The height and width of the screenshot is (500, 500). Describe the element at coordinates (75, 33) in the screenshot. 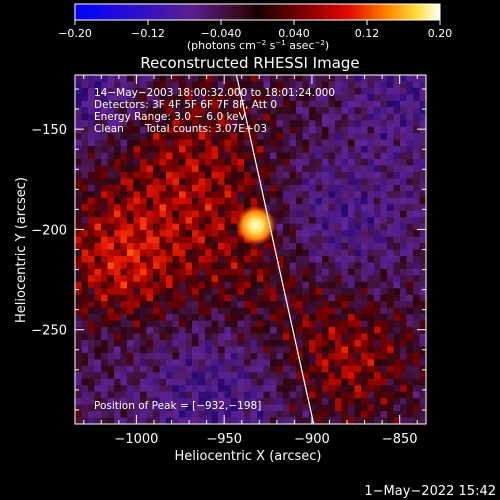

I see `colorbar-tick-label: −0.20` at that location.